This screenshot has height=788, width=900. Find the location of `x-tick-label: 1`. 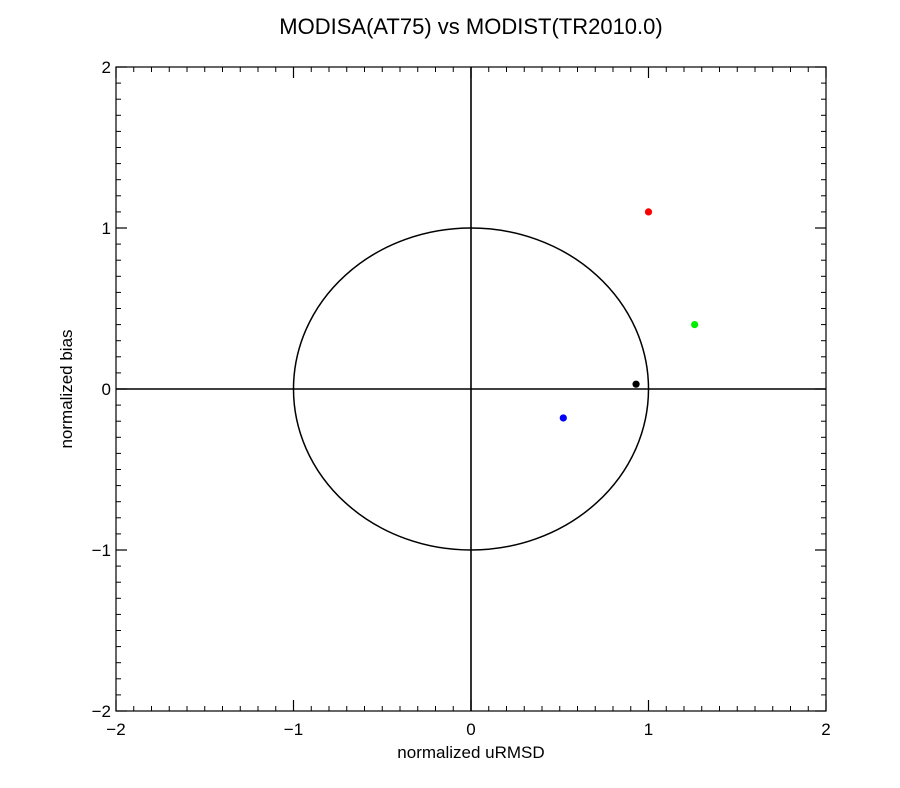

x-tick-label: 1 is located at coordinates (648, 729).